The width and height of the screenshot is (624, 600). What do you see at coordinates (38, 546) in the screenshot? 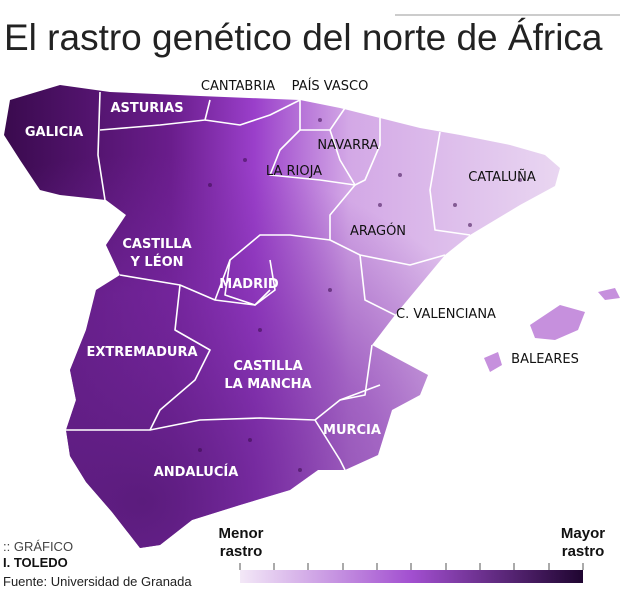
I see `credit-section: :: GRÁFICO` at bounding box center [38, 546].